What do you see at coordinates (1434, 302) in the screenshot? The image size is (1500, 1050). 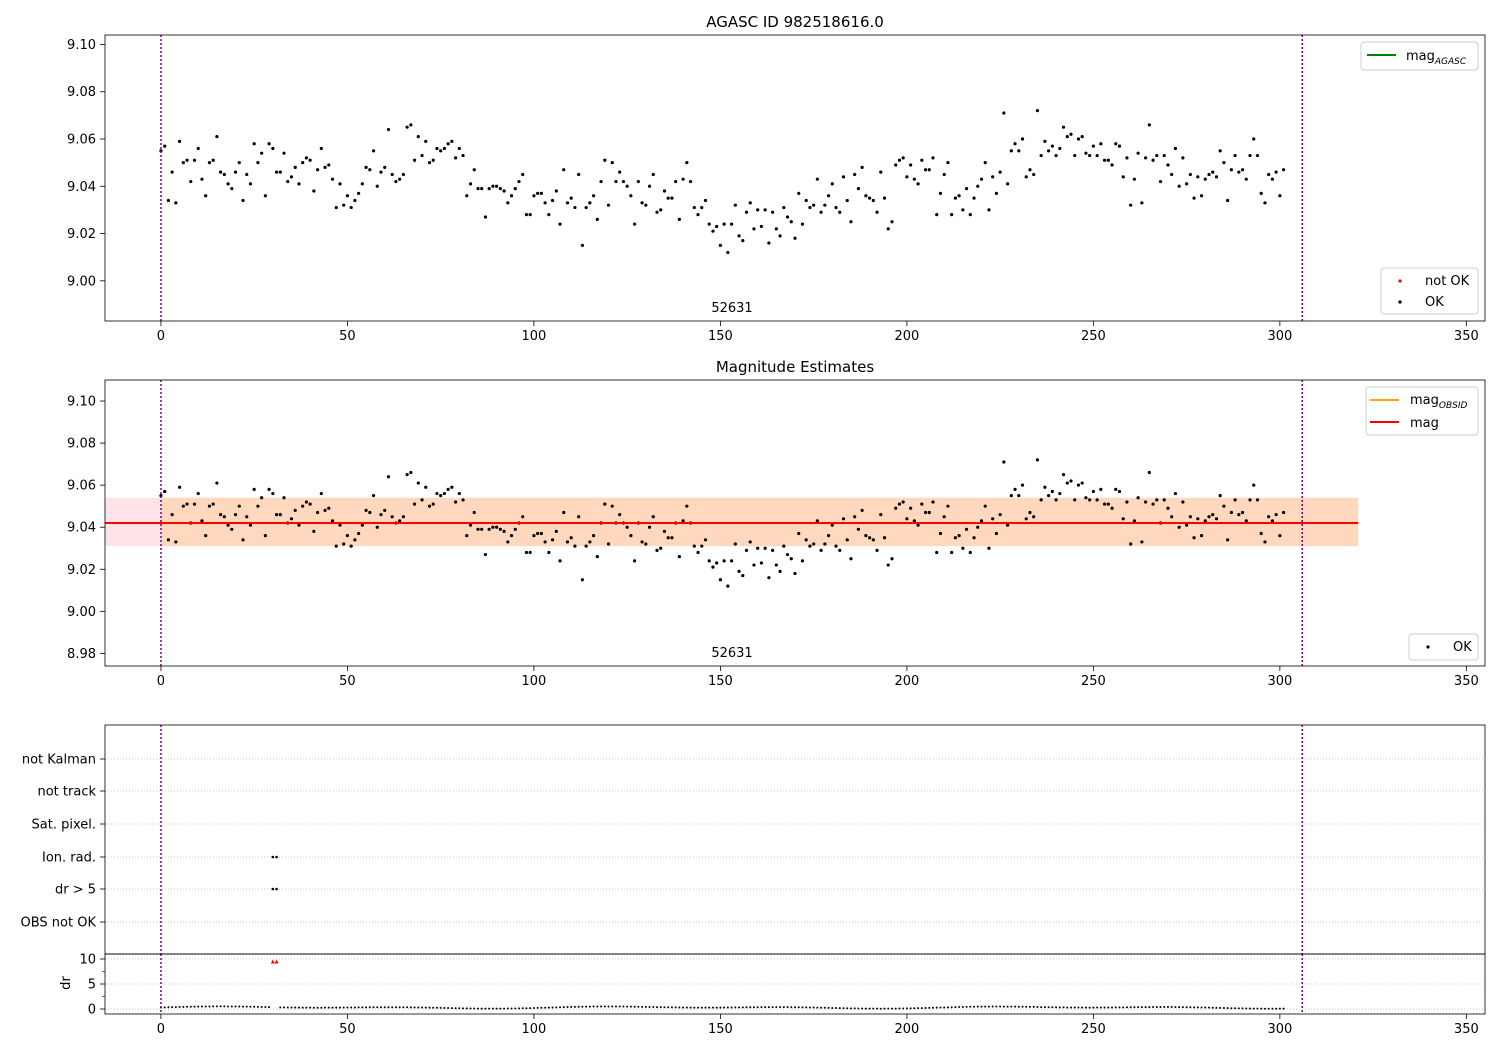 I see `legend-label-ok: OK` at bounding box center [1434, 302].